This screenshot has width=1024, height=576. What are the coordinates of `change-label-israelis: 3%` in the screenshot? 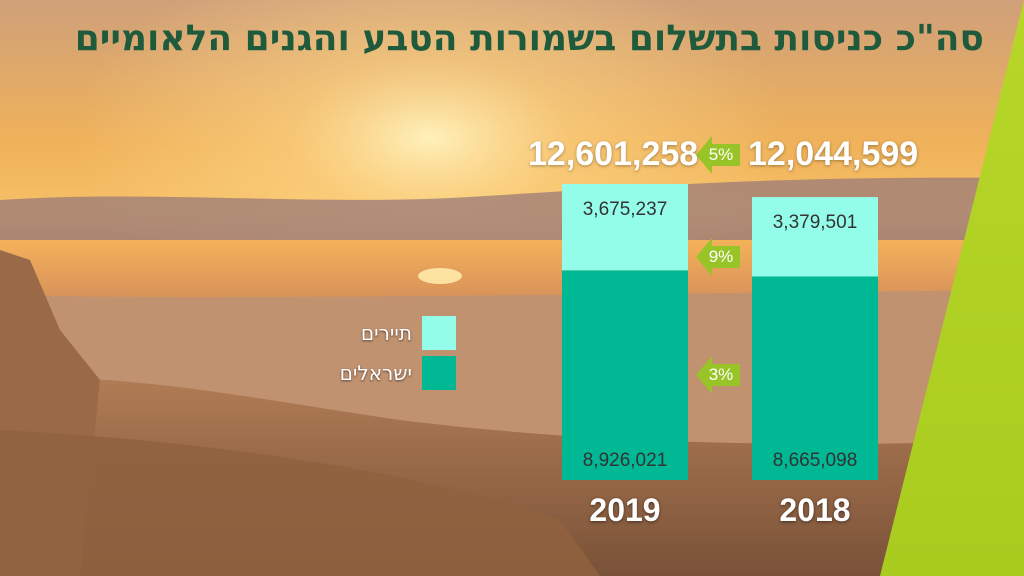 It's located at (721, 374).